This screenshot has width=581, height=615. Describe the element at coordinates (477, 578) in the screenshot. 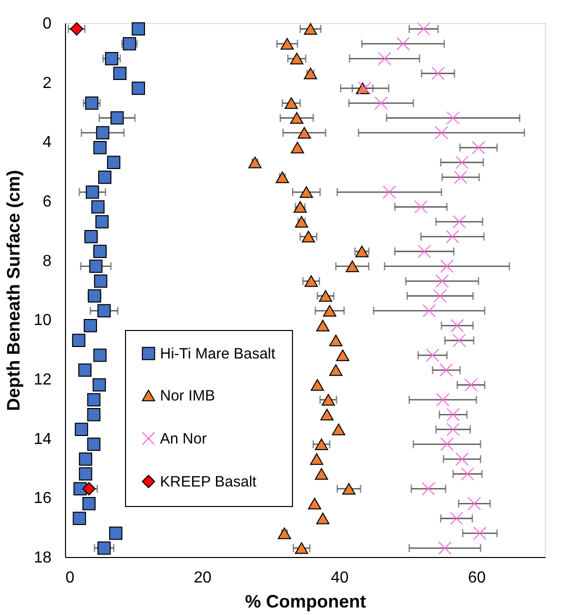

I see `x-tick-label: 60` at that location.